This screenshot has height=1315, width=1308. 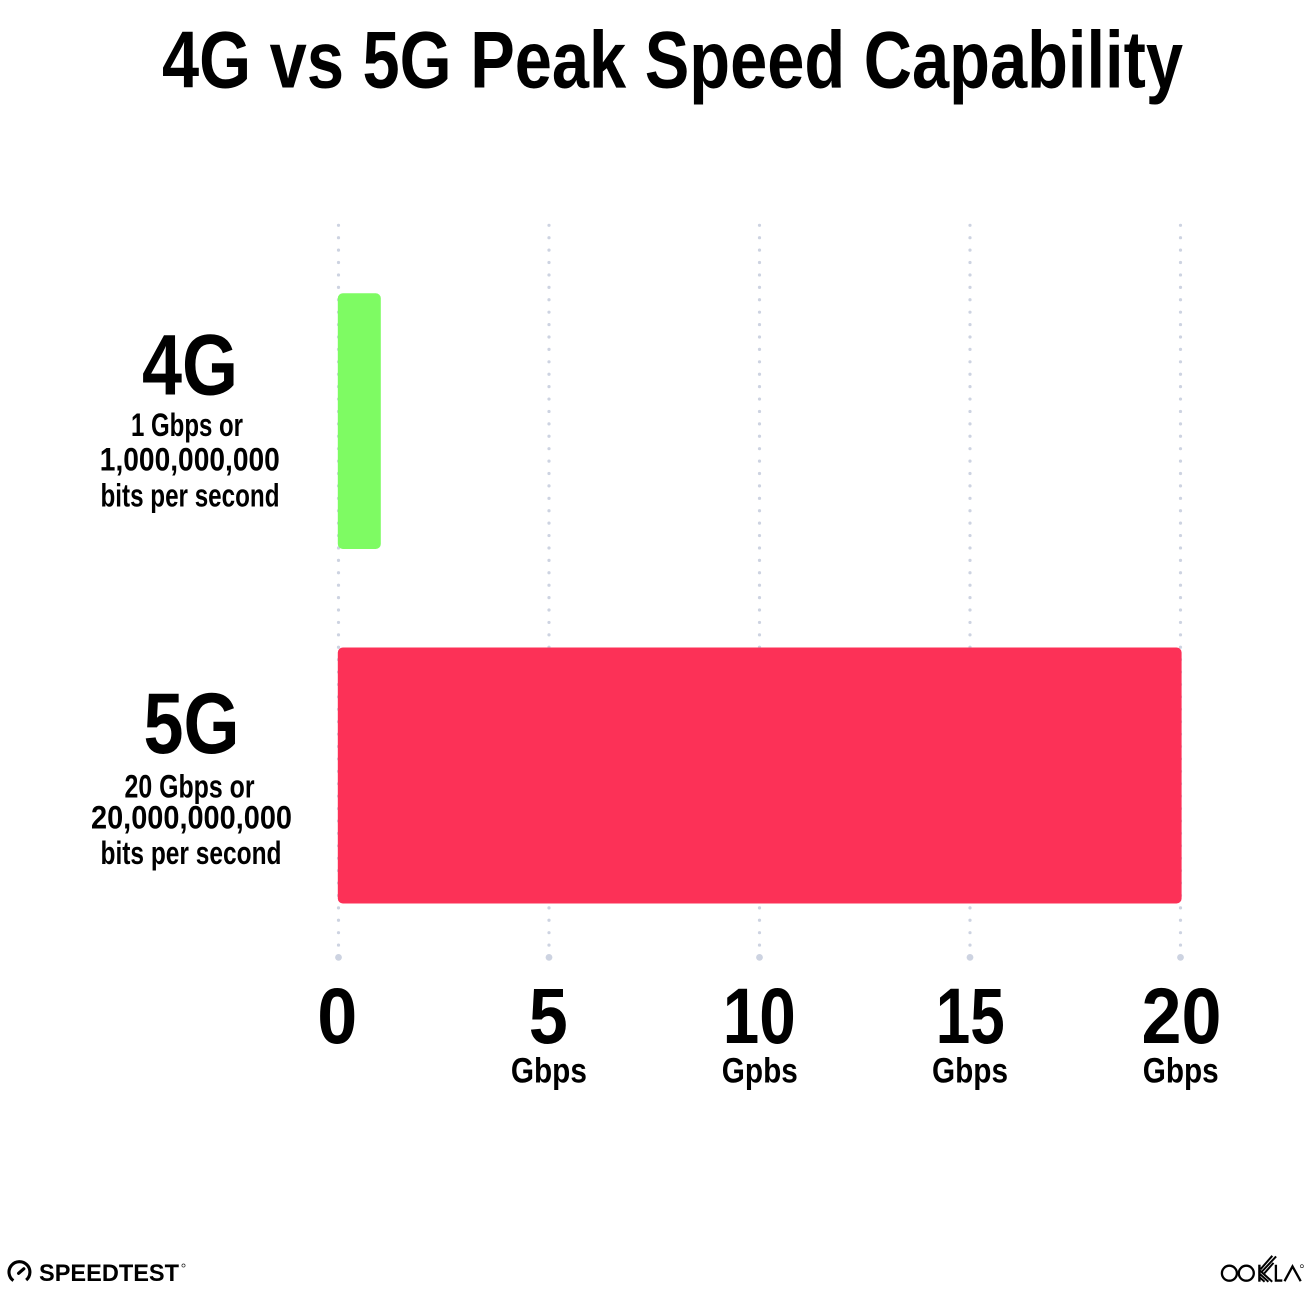 What do you see at coordinates (190, 786) in the screenshot?
I see `svg-text: 20 Gbps or` at bounding box center [190, 786].